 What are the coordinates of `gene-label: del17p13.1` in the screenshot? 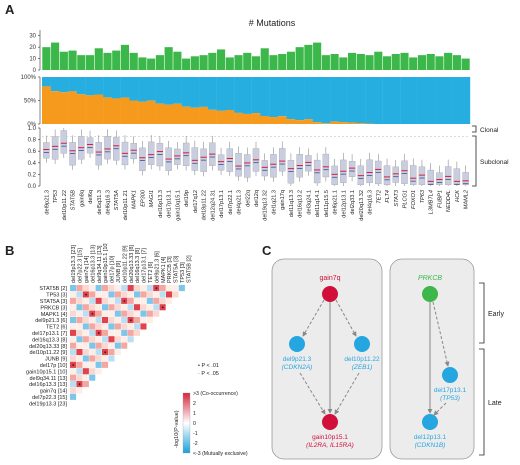 It's located at (170, 204).